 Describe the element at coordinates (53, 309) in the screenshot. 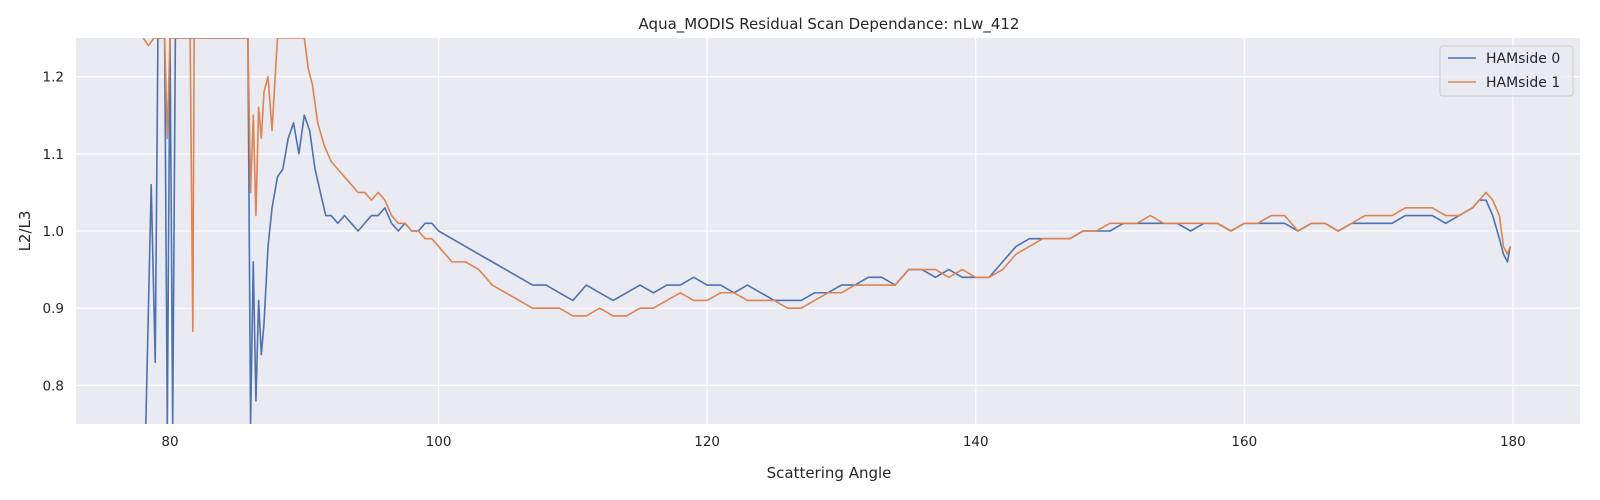

I see `y-tick-label: 0.9` at that location.